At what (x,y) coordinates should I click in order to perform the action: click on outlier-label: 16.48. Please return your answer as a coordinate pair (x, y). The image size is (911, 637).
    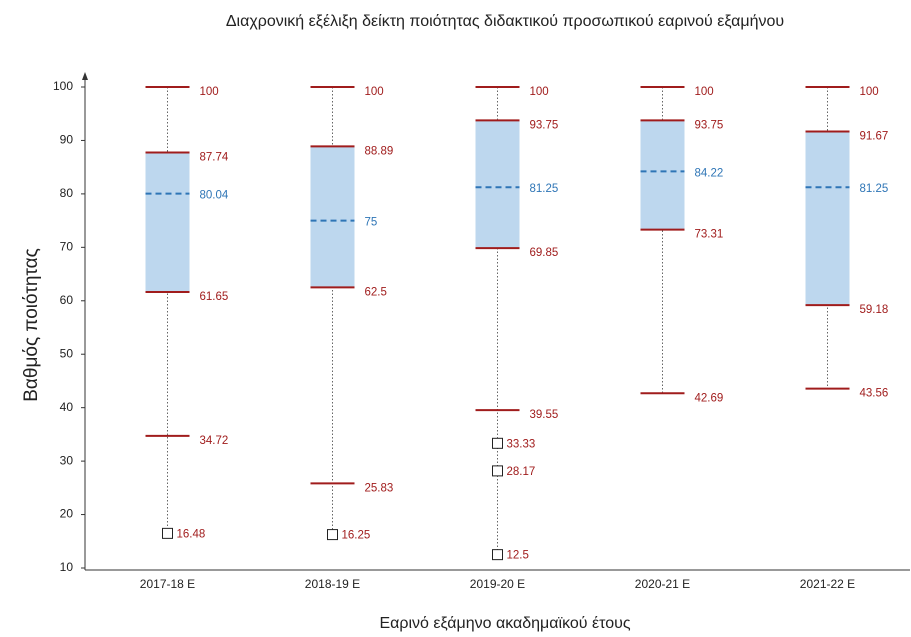
    Looking at the image, I should click on (191, 534).